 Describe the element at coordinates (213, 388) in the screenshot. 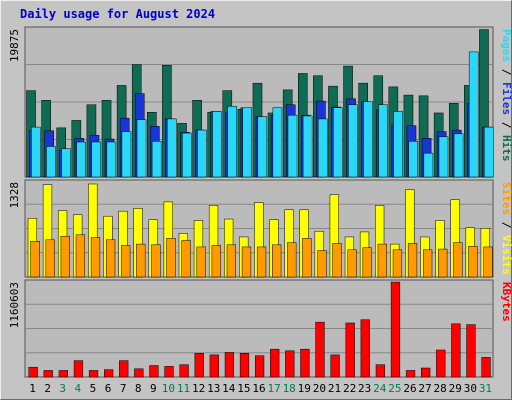

I see `x-tick-label: 13` at that location.